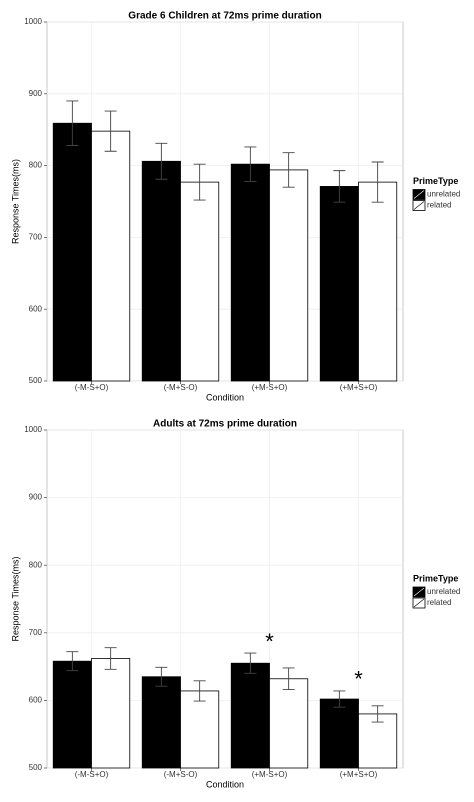  What do you see at coordinates (225, 424) in the screenshot?
I see `chart-title: Adults at 72ms prime duration` at bounding box center [225, 424].